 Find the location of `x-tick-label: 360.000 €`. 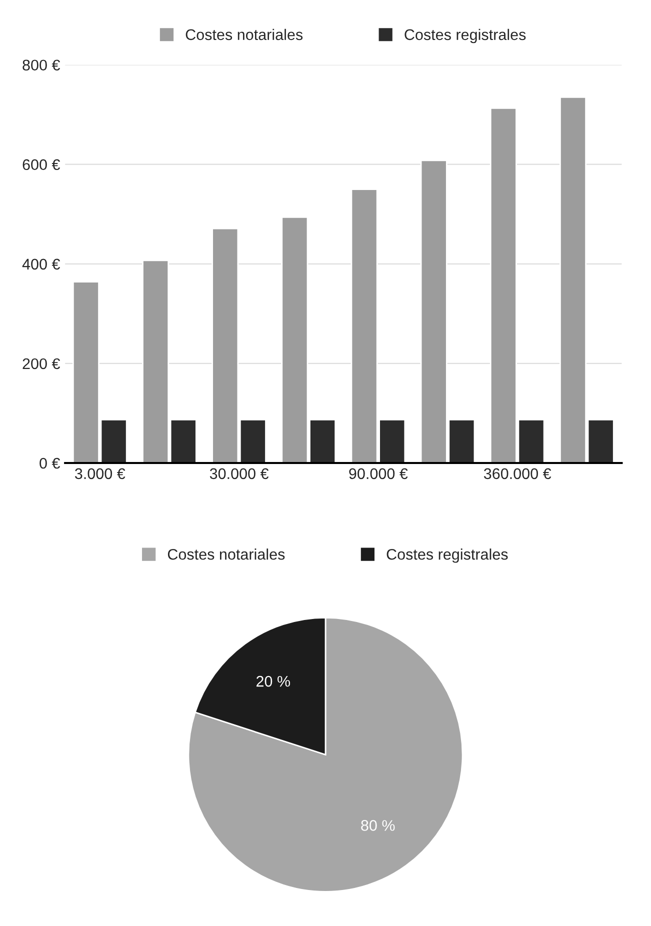

x-tick-label: 360.000 € is located at coordinates (518, 474).